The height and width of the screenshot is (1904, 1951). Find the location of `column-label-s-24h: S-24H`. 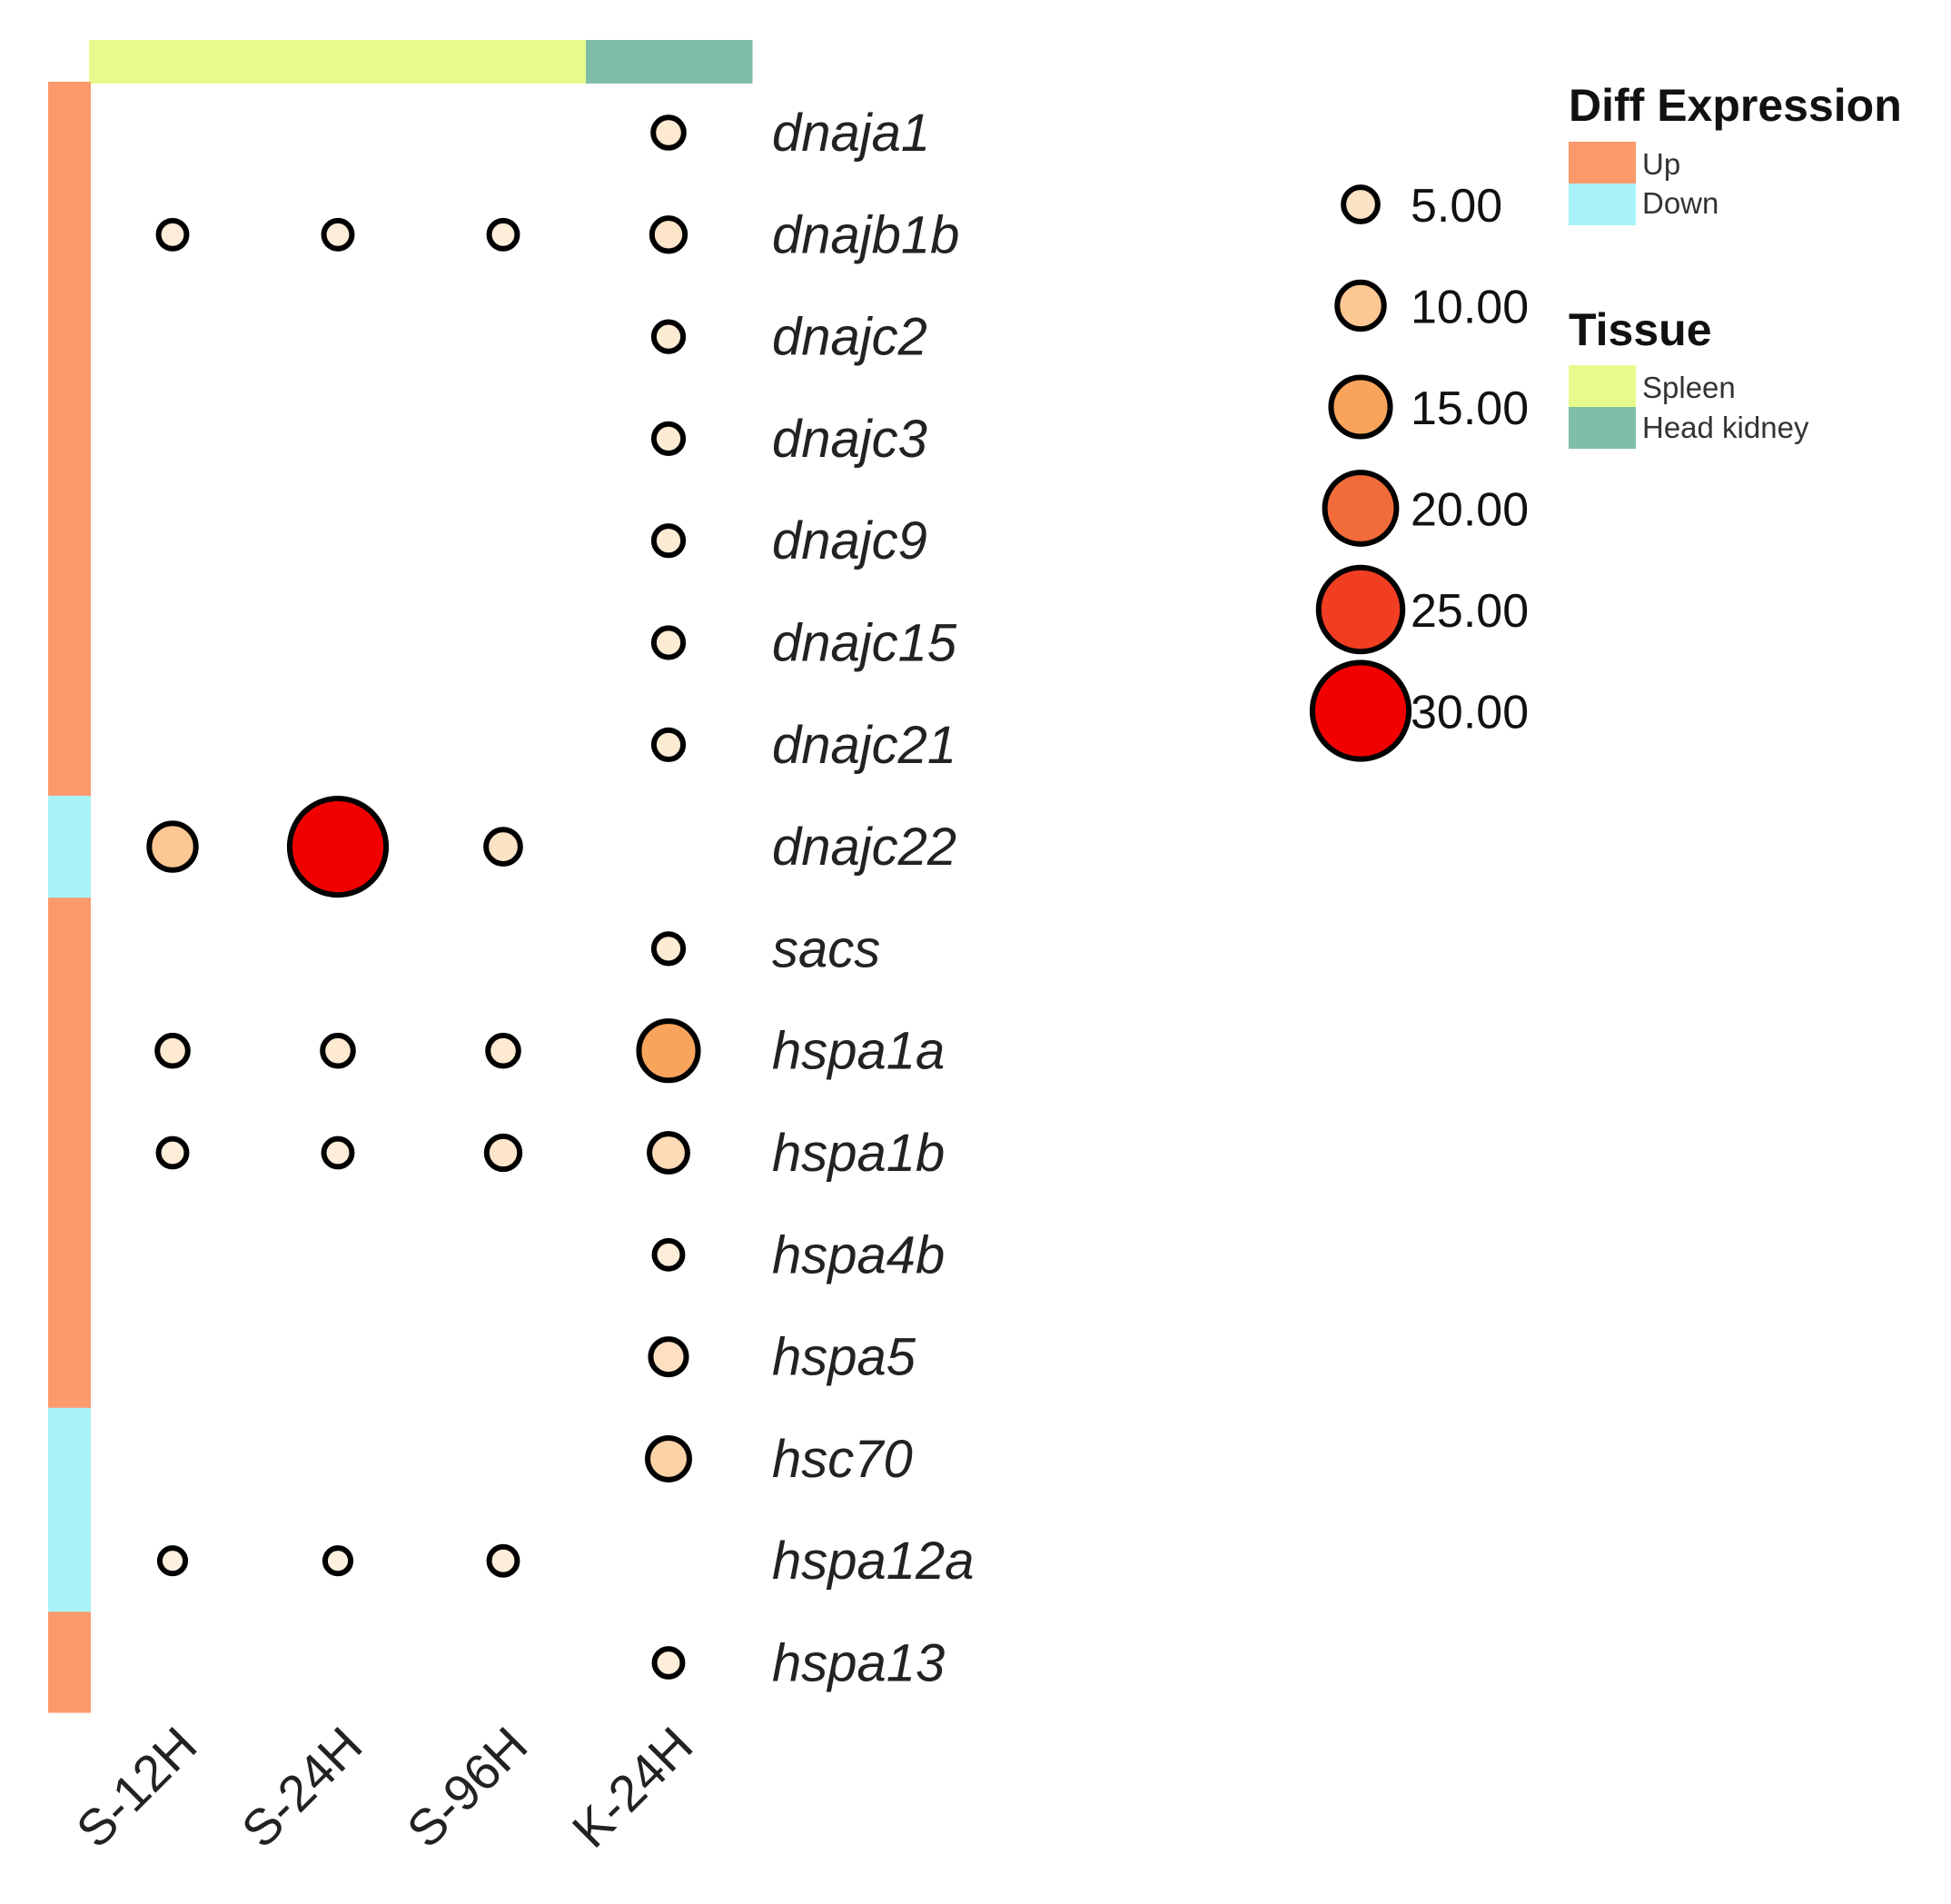

column-label-s-24h: S-24H is located at coordinates (302, 1787).